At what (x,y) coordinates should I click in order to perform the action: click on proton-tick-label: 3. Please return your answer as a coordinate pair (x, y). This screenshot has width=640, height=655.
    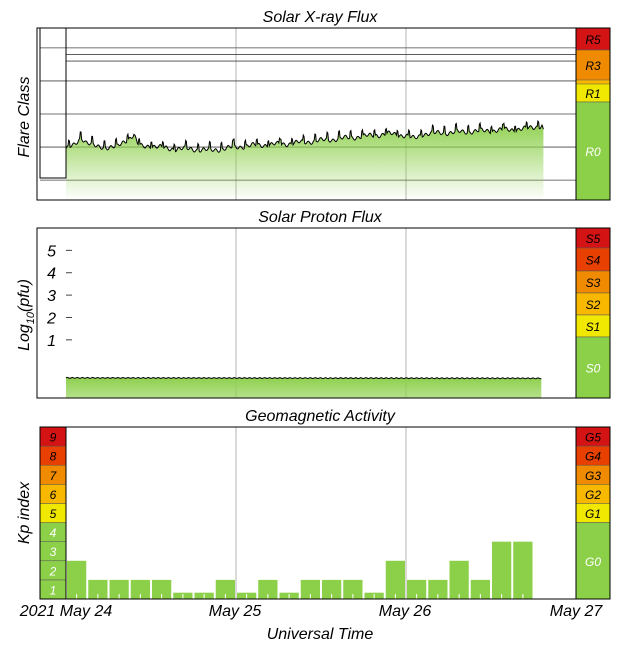
    Looking at the image, I should click on (51, 296).